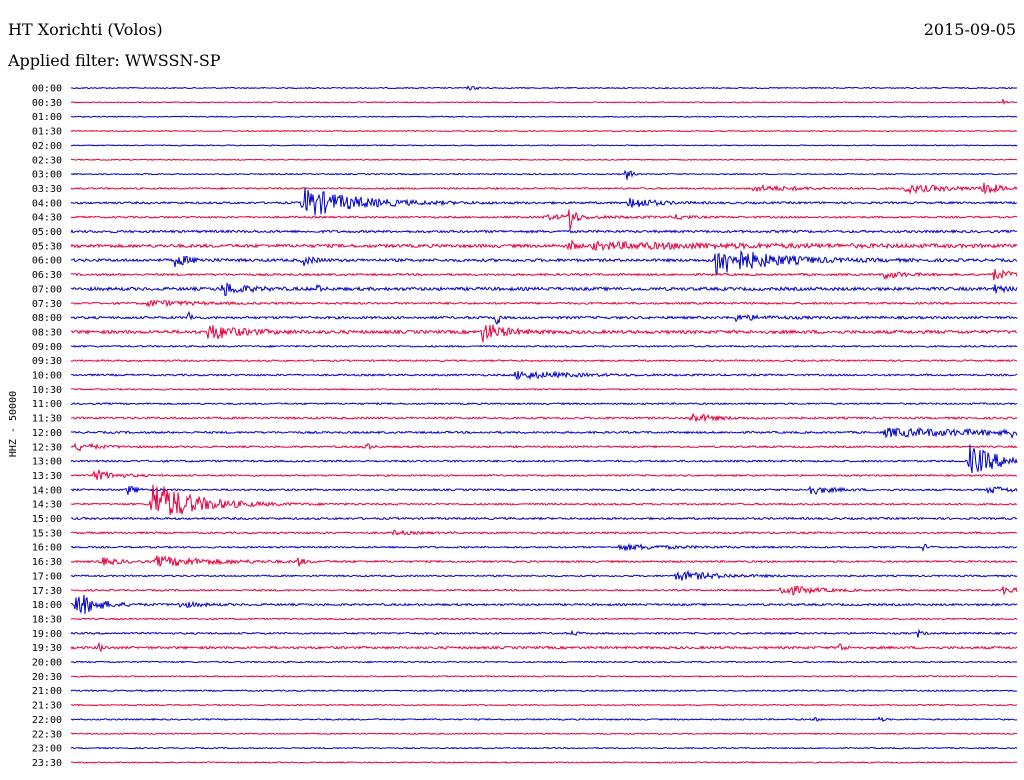 The height and width of the screenshot is (780, 1024). I want to click on time-tick-label: 12:30, so click(47, 447).